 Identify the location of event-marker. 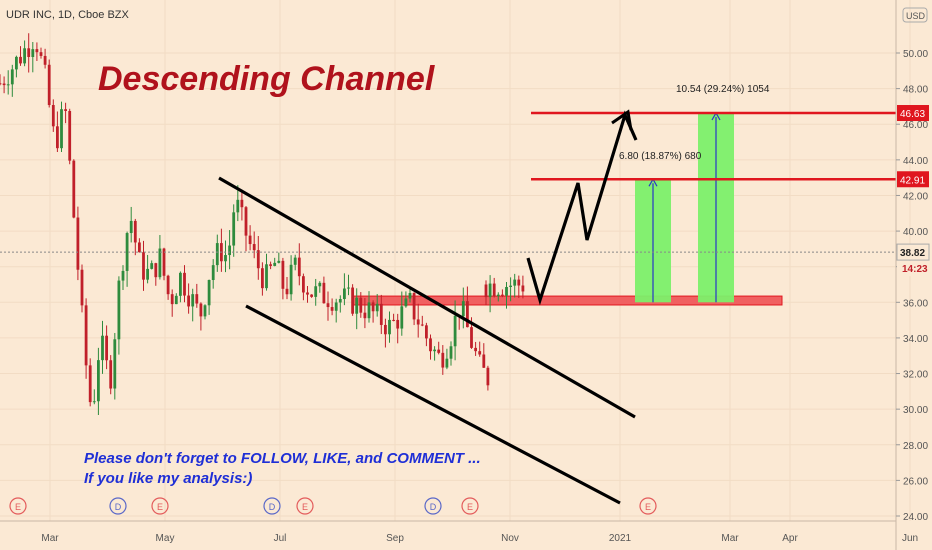
(160, 506).